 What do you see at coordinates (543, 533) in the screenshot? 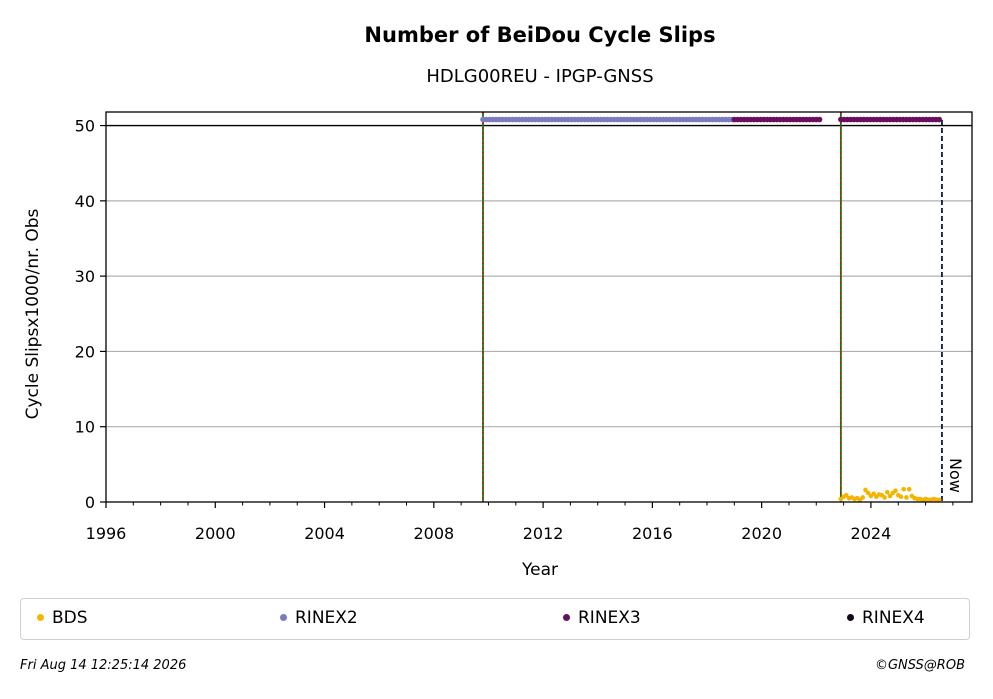
I see `x-tick-label: 2012` at bounding box center [543, 533].